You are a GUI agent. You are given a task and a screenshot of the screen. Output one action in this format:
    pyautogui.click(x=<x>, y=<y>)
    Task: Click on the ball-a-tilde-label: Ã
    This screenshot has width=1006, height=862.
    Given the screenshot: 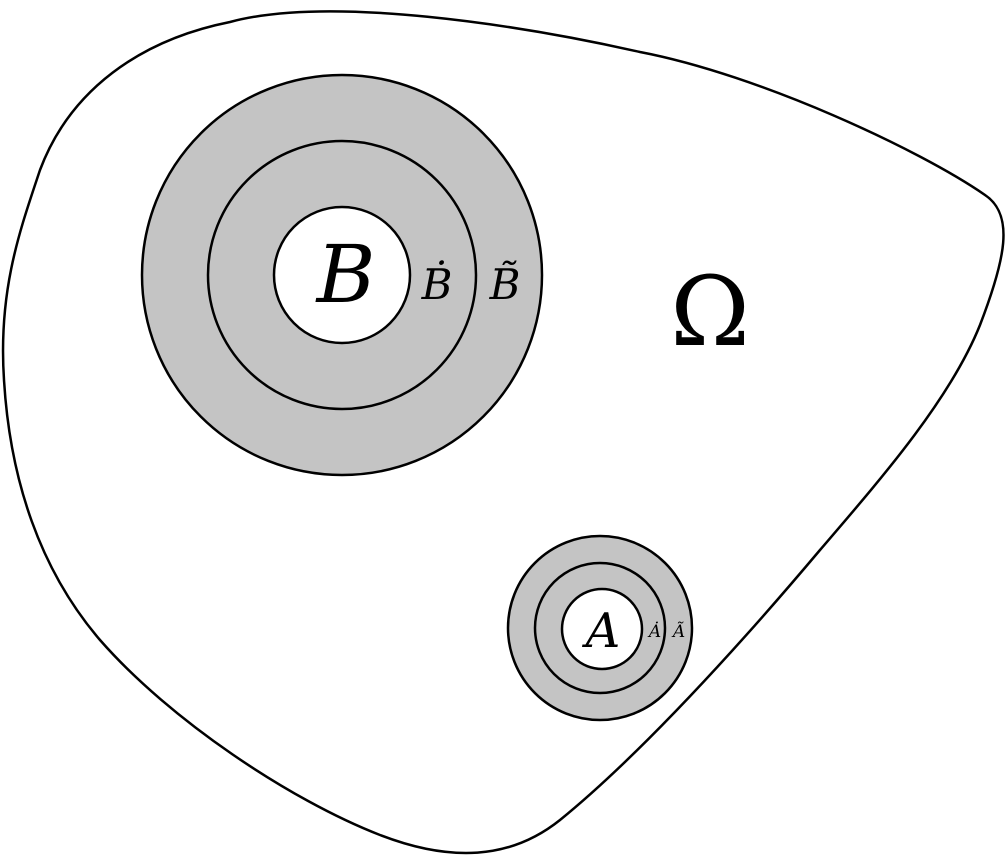 What is the action you would take?
    pyautogui.click(x=678, y=631)
    